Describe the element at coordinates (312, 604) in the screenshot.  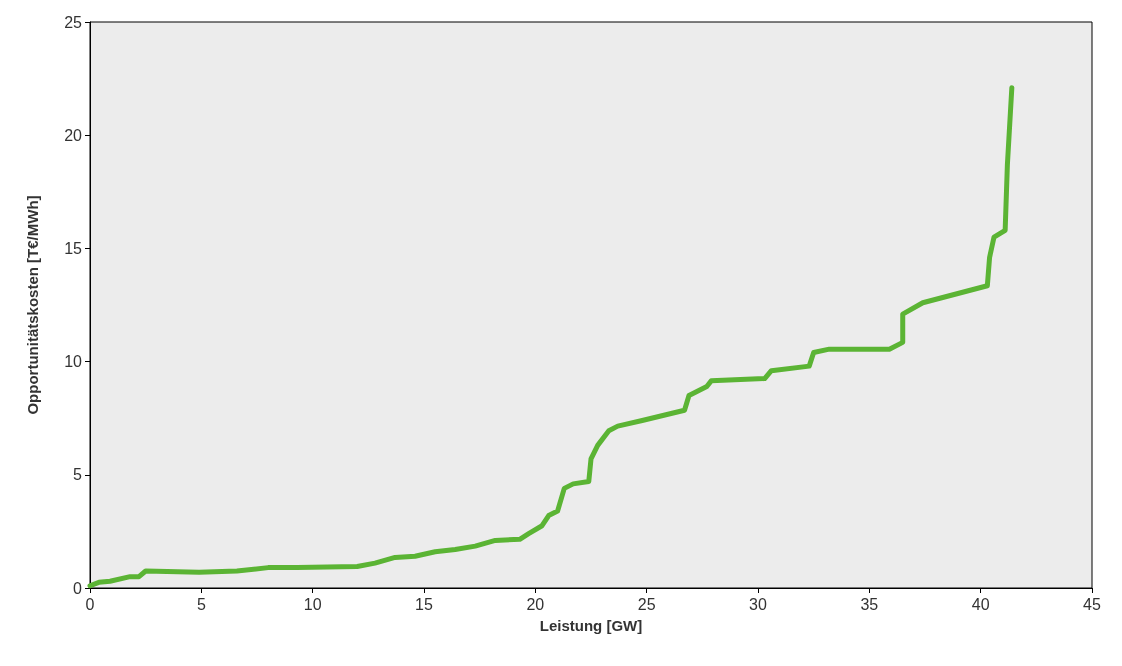
I see `x-tick-label: 10` at that location.